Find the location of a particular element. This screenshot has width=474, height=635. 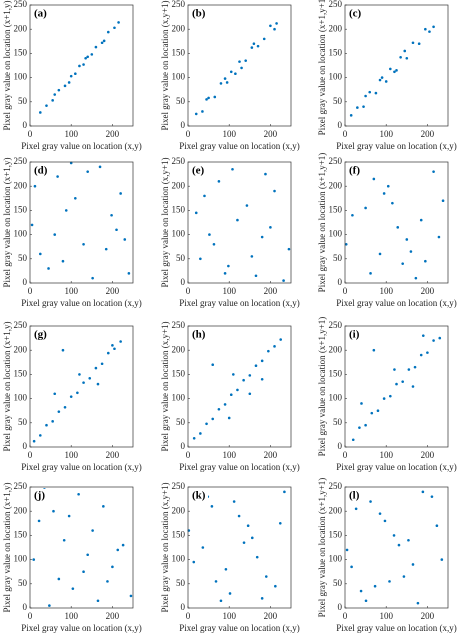

panel-label: (c) is located at coordinates (355, 14).